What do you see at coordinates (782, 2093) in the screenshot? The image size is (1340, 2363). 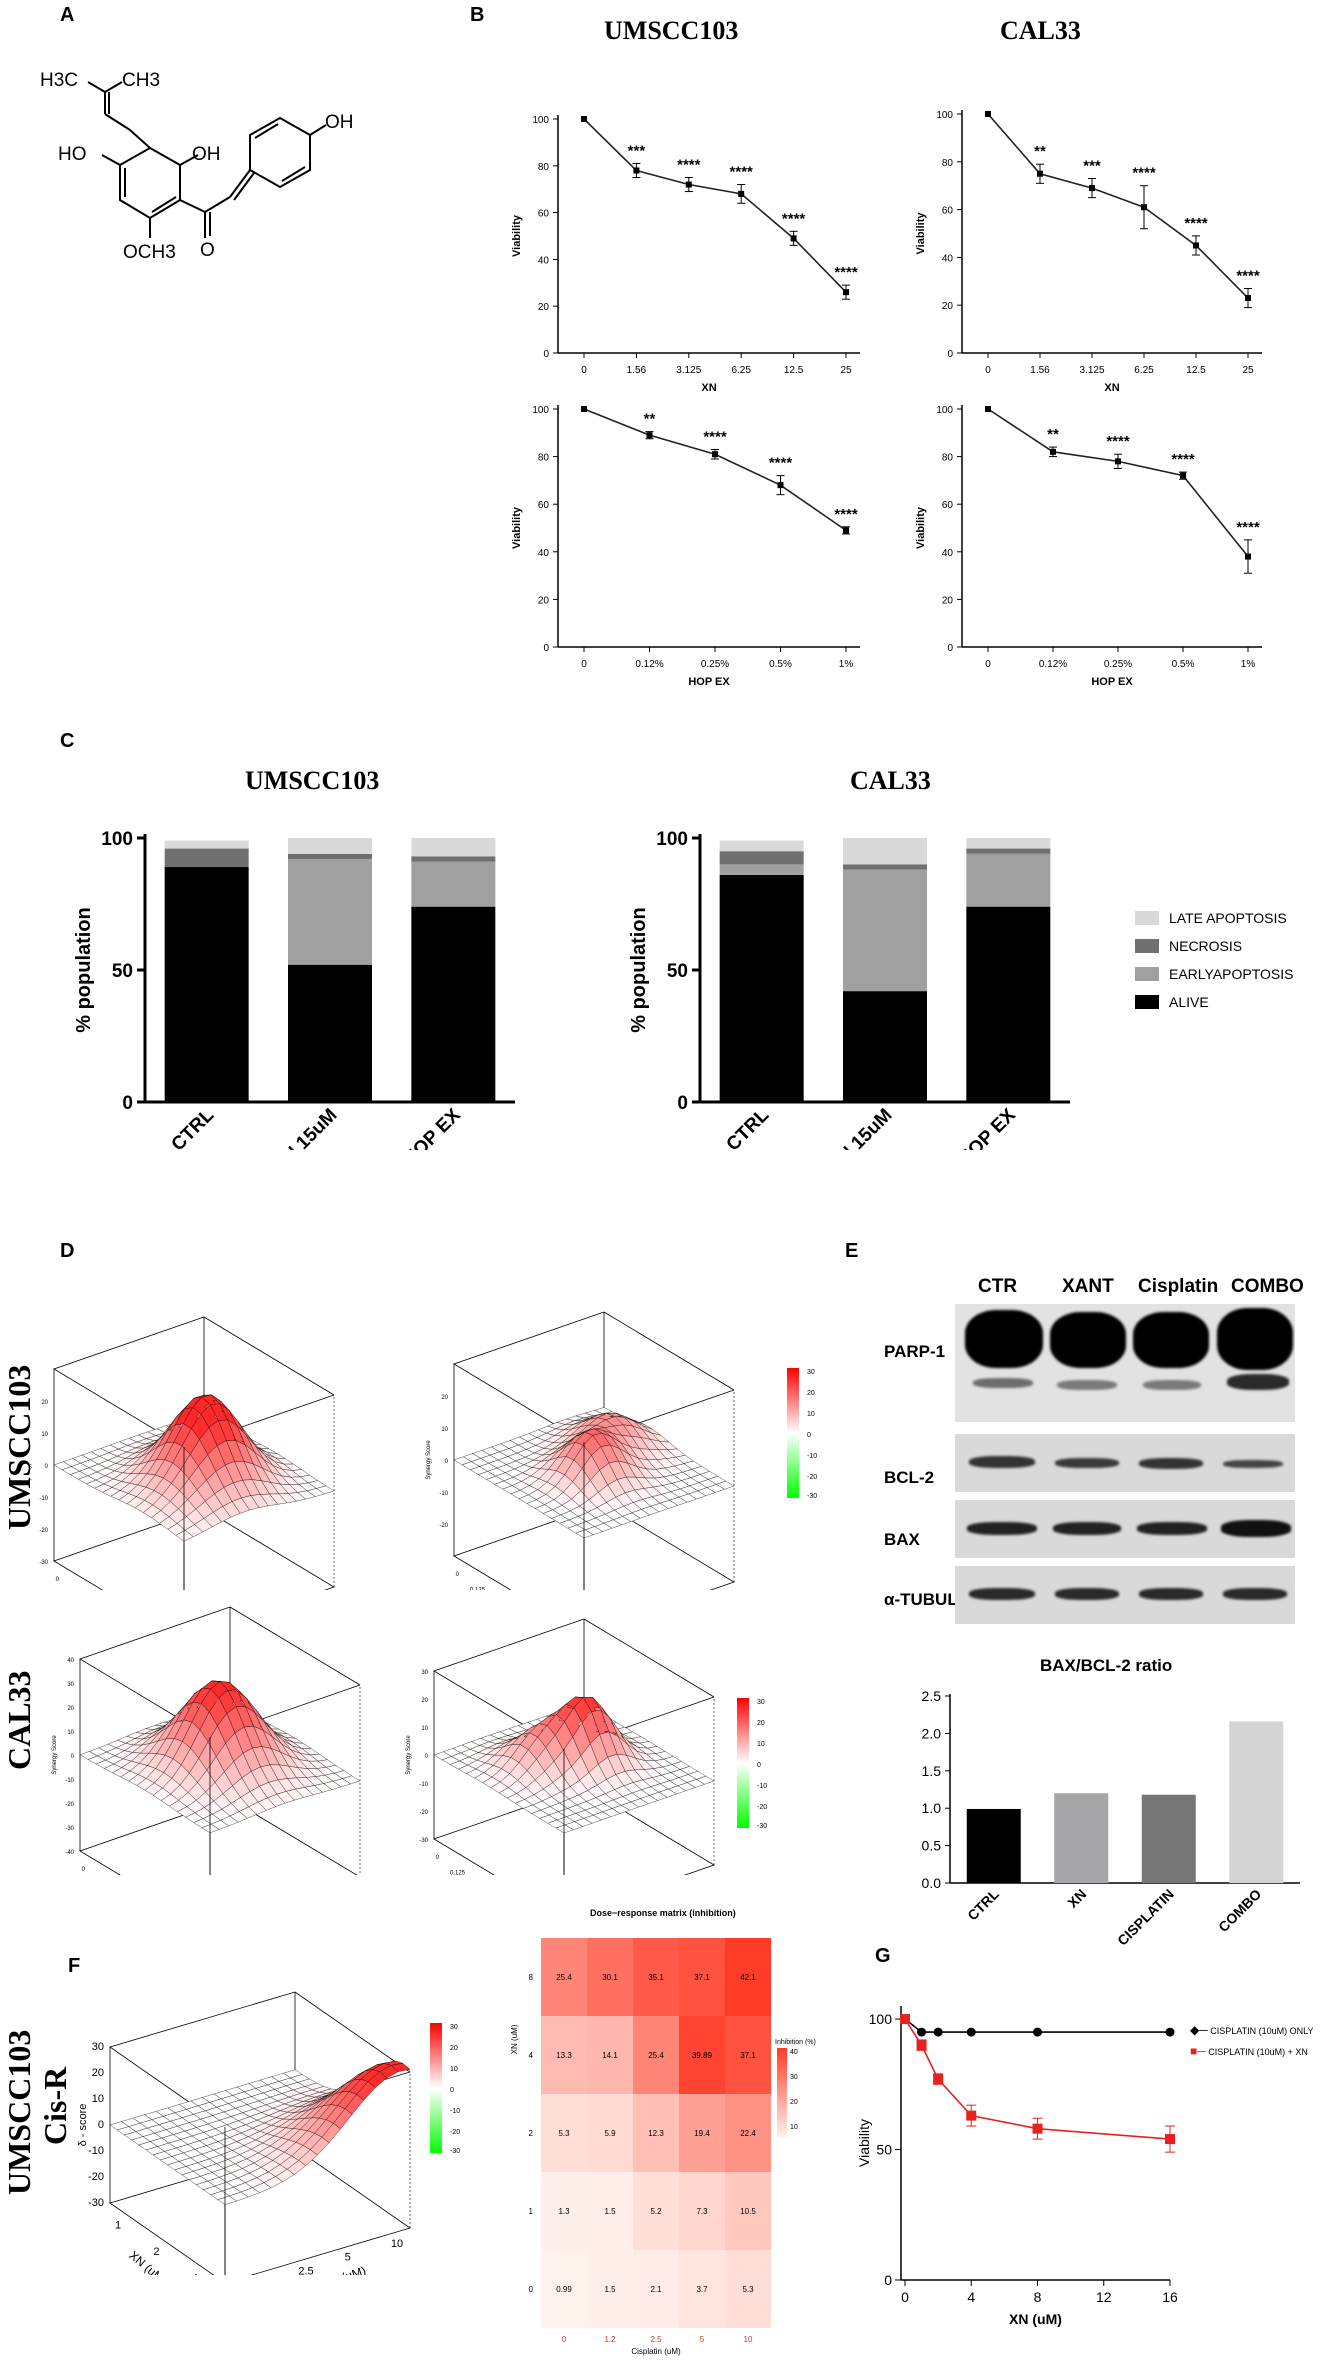 I see `inhibition-legend-bar` at bounding box center [782, 2093].